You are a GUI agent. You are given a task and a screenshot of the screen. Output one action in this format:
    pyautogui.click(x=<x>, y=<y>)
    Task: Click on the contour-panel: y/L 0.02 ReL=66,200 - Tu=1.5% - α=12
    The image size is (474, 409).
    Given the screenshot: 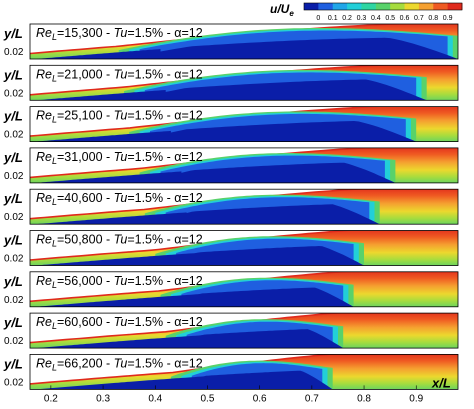 What is the action you would take?
    pyautogui.click(x=231, y=371)
    